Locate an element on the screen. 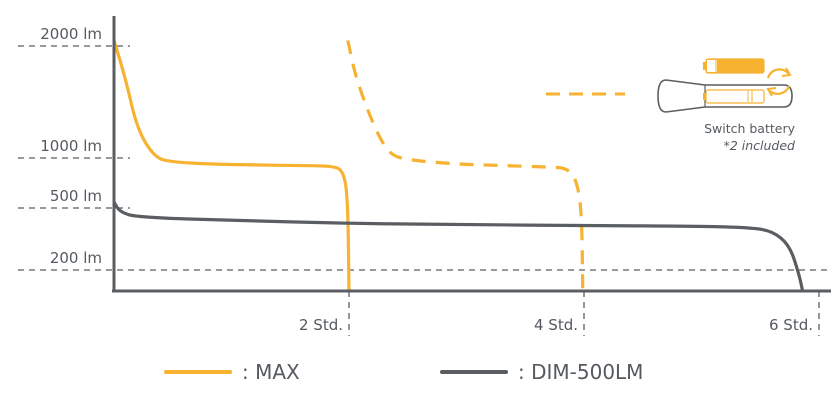  y-tick-label-1: 1000 lm is located at coordinates (71, 146).